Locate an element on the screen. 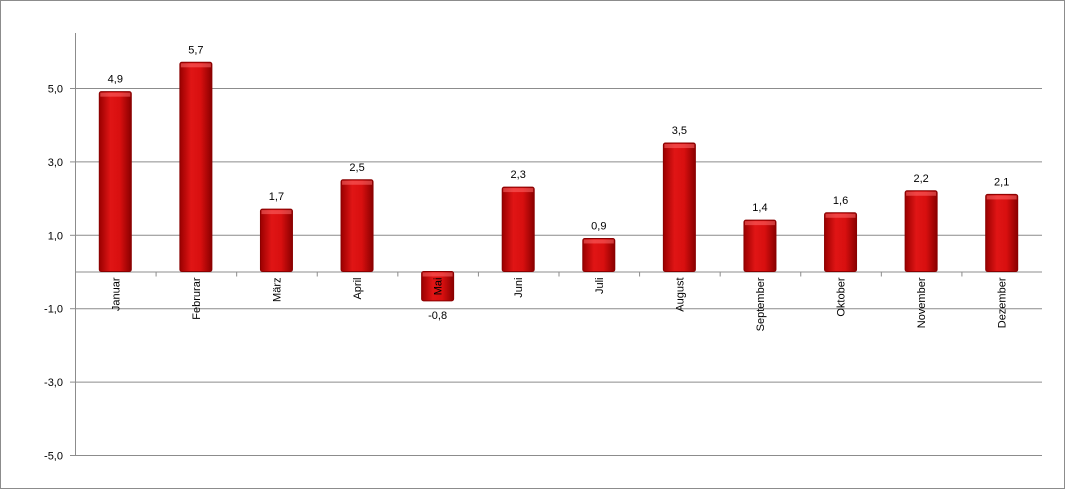 This screenshot has height=489, width=1065. data-label: 0,9 is located at coordinates (598, 226).